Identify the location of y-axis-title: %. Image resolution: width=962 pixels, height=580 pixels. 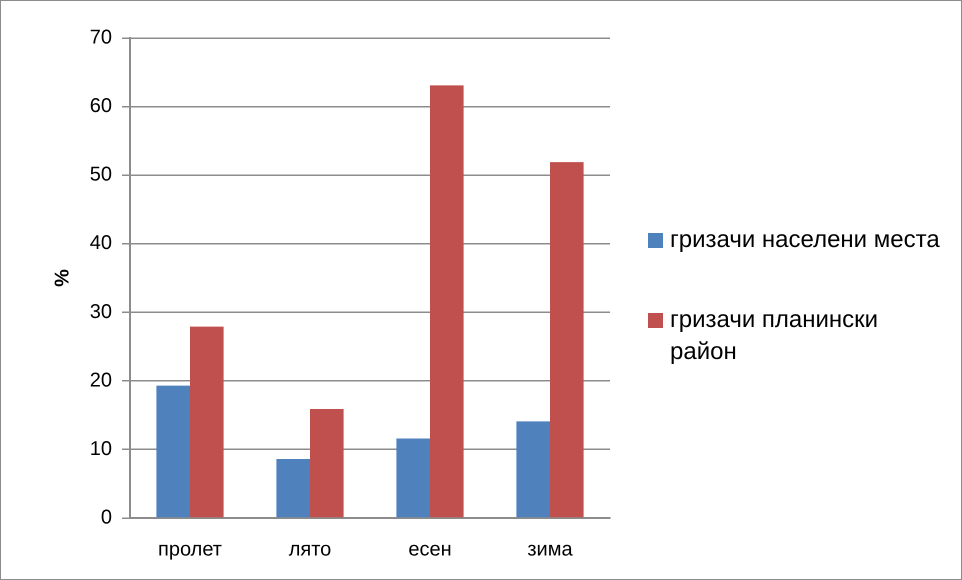
(63, 277).